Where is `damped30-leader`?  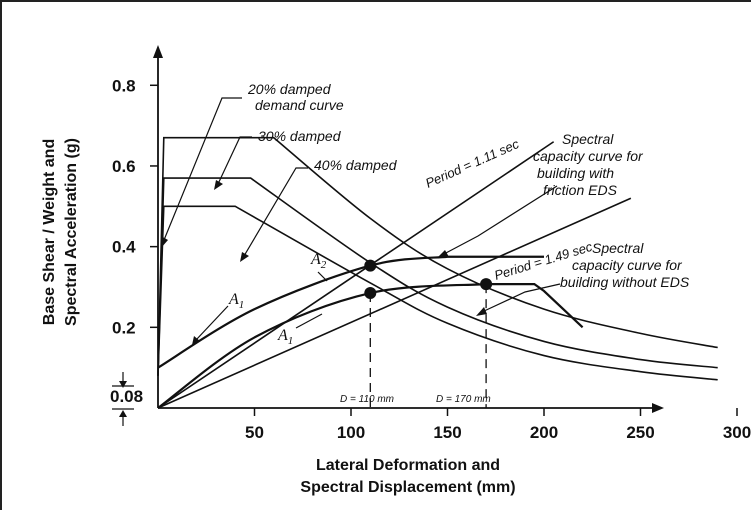
damped30-leader is located at coordinates (234, 160).